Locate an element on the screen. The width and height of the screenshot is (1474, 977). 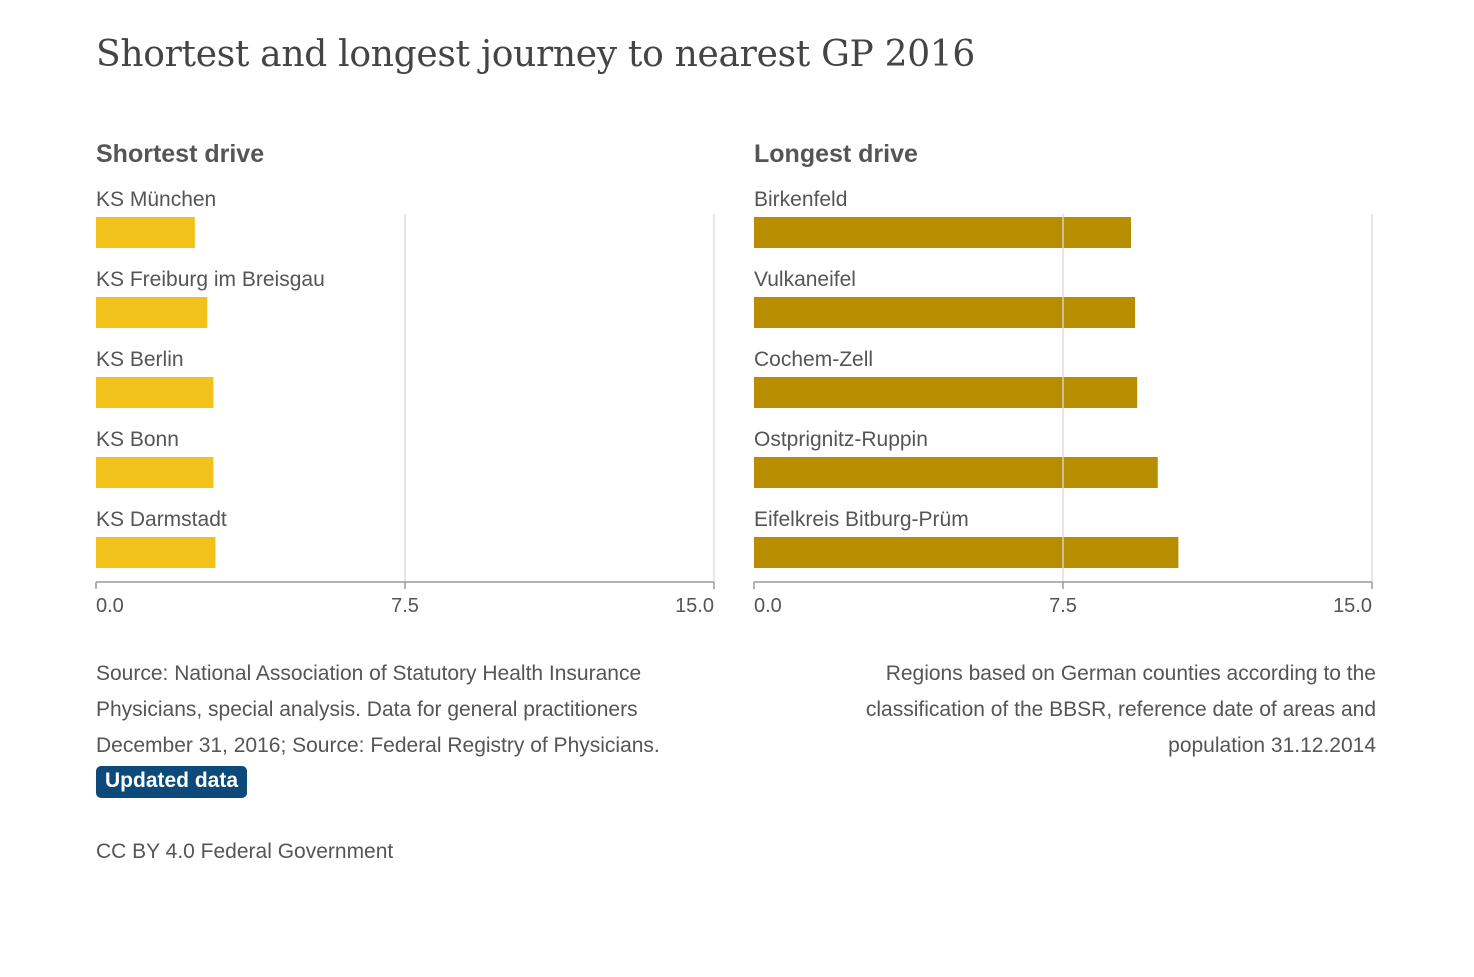
longest-category-label-2: Vulkaneifel is located at coordinates (805, 279).